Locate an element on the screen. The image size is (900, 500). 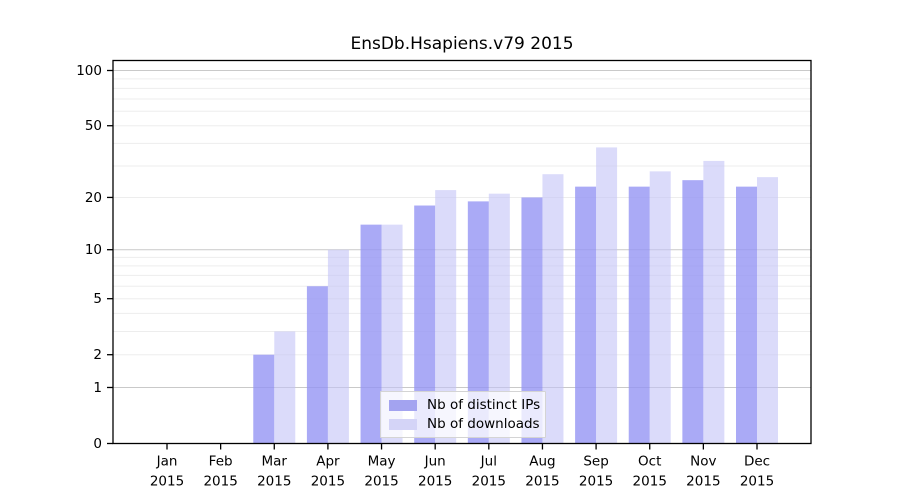
y-tick-label: 100 is located at coordinates (89, 71).